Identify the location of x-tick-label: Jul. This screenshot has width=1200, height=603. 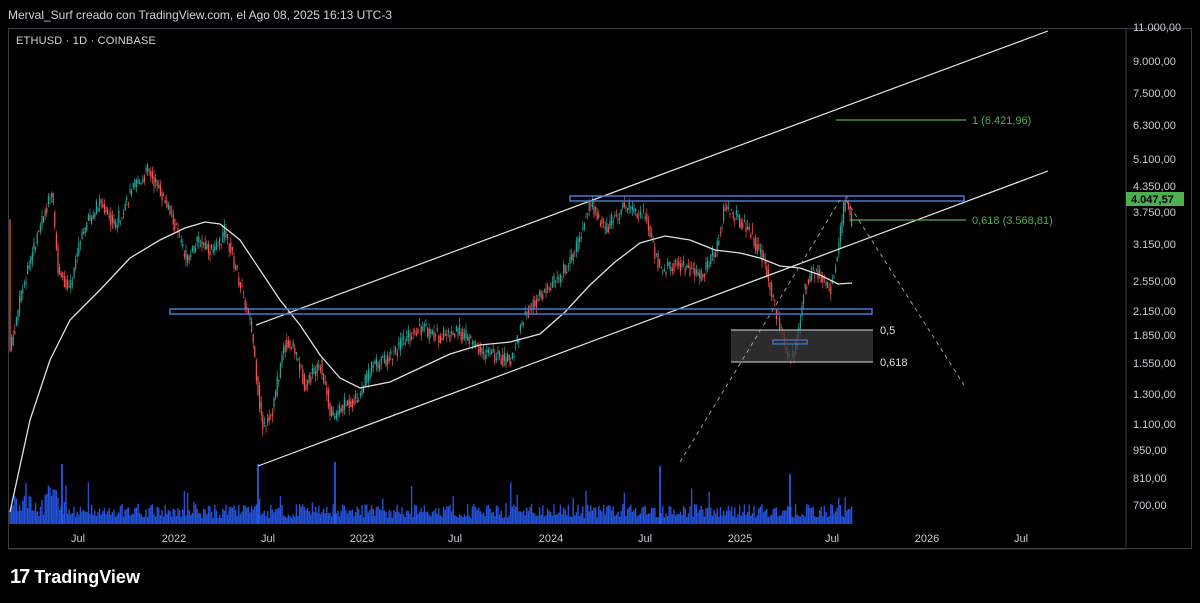
(268, 539).